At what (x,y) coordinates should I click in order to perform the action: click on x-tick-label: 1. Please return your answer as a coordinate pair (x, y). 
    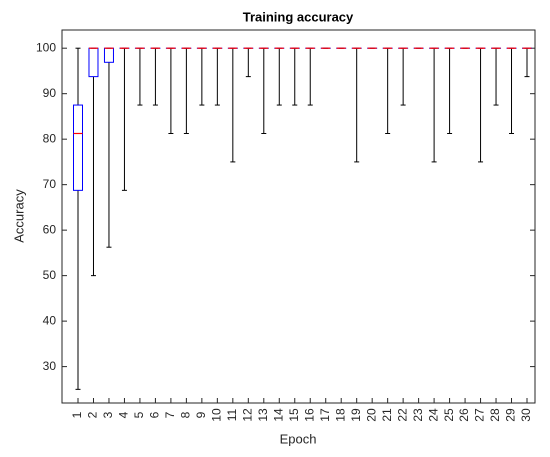
    Looking at the image, I should click on (77, 414).